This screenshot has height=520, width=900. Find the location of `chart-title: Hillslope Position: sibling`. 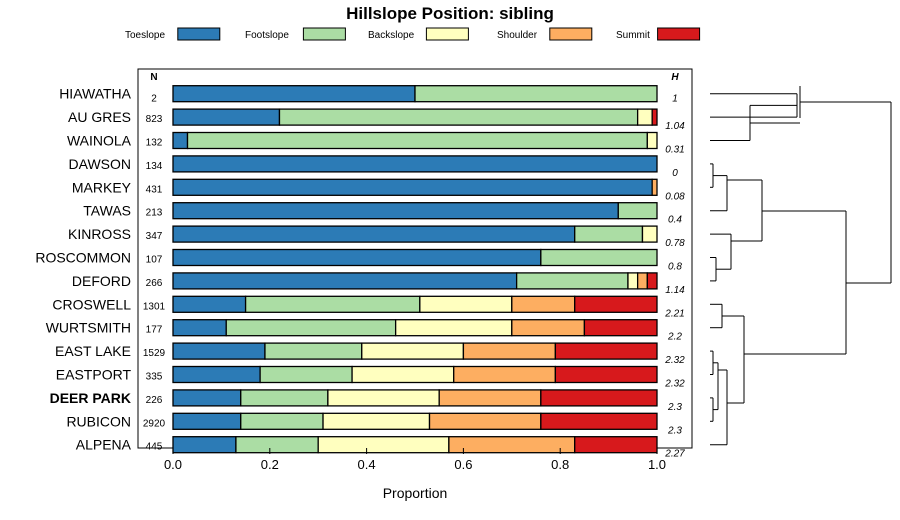

chart-title: Hillslope Position: sibling is located at coordinates (450, 13).